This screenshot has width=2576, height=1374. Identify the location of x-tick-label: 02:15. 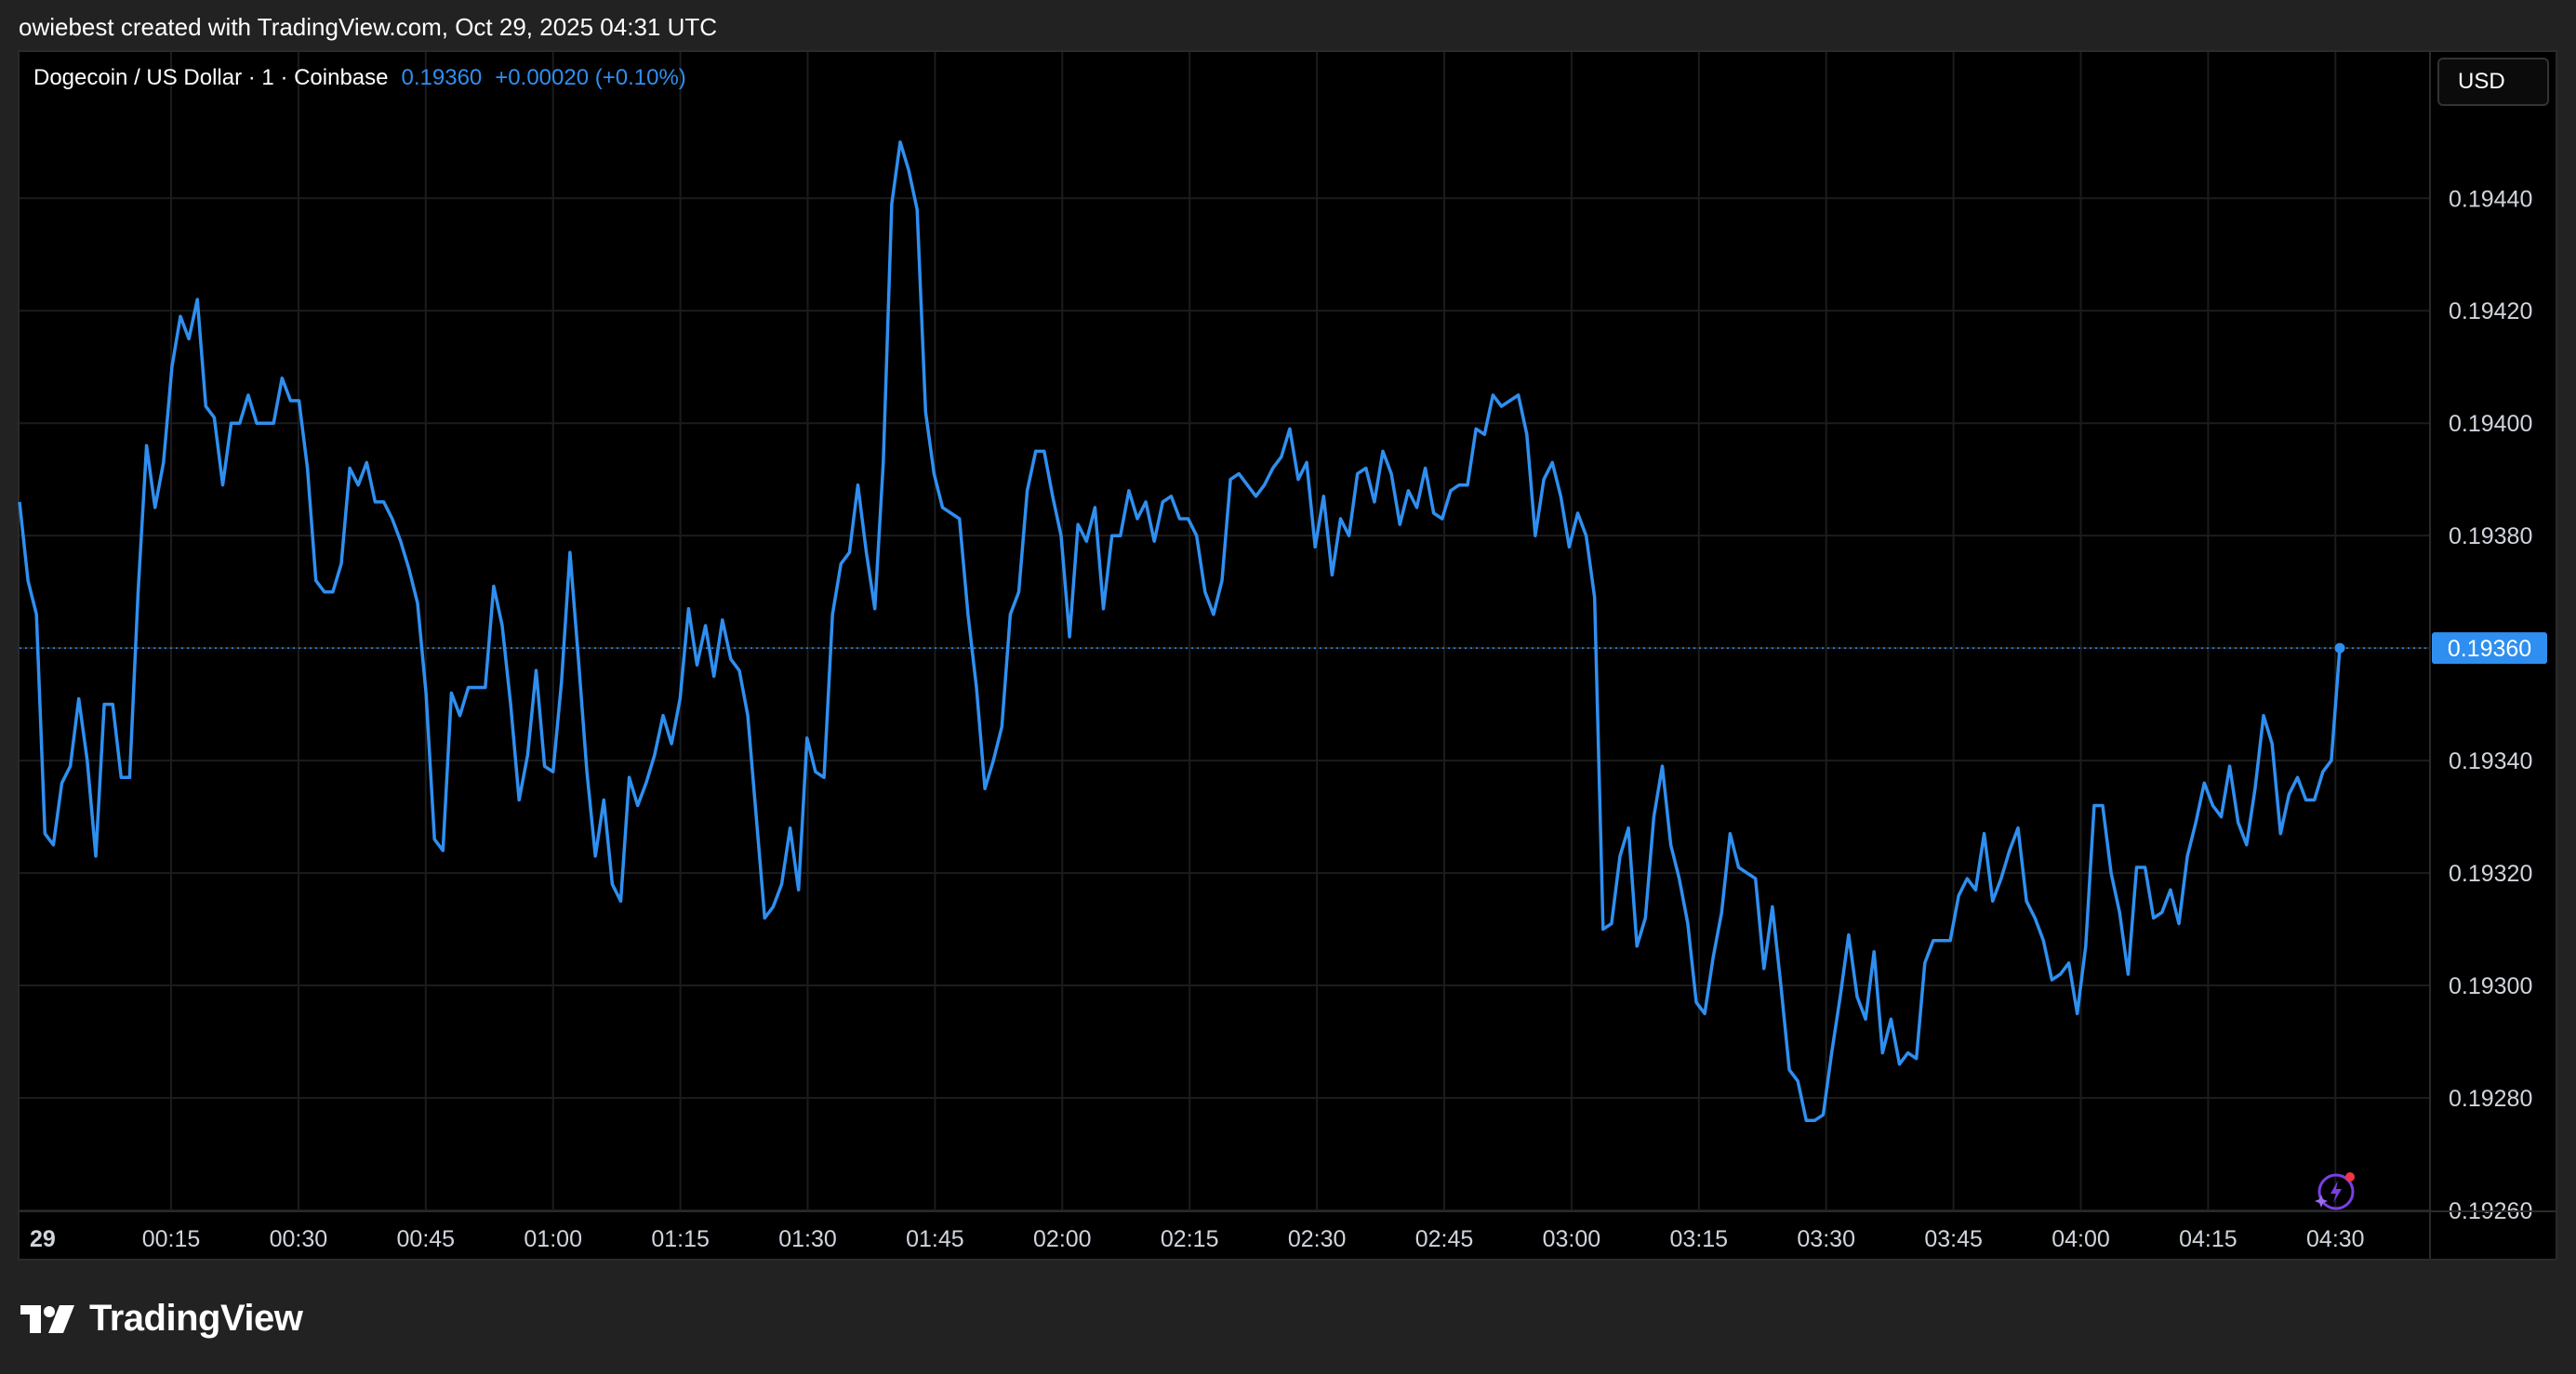
(1190, 1239).